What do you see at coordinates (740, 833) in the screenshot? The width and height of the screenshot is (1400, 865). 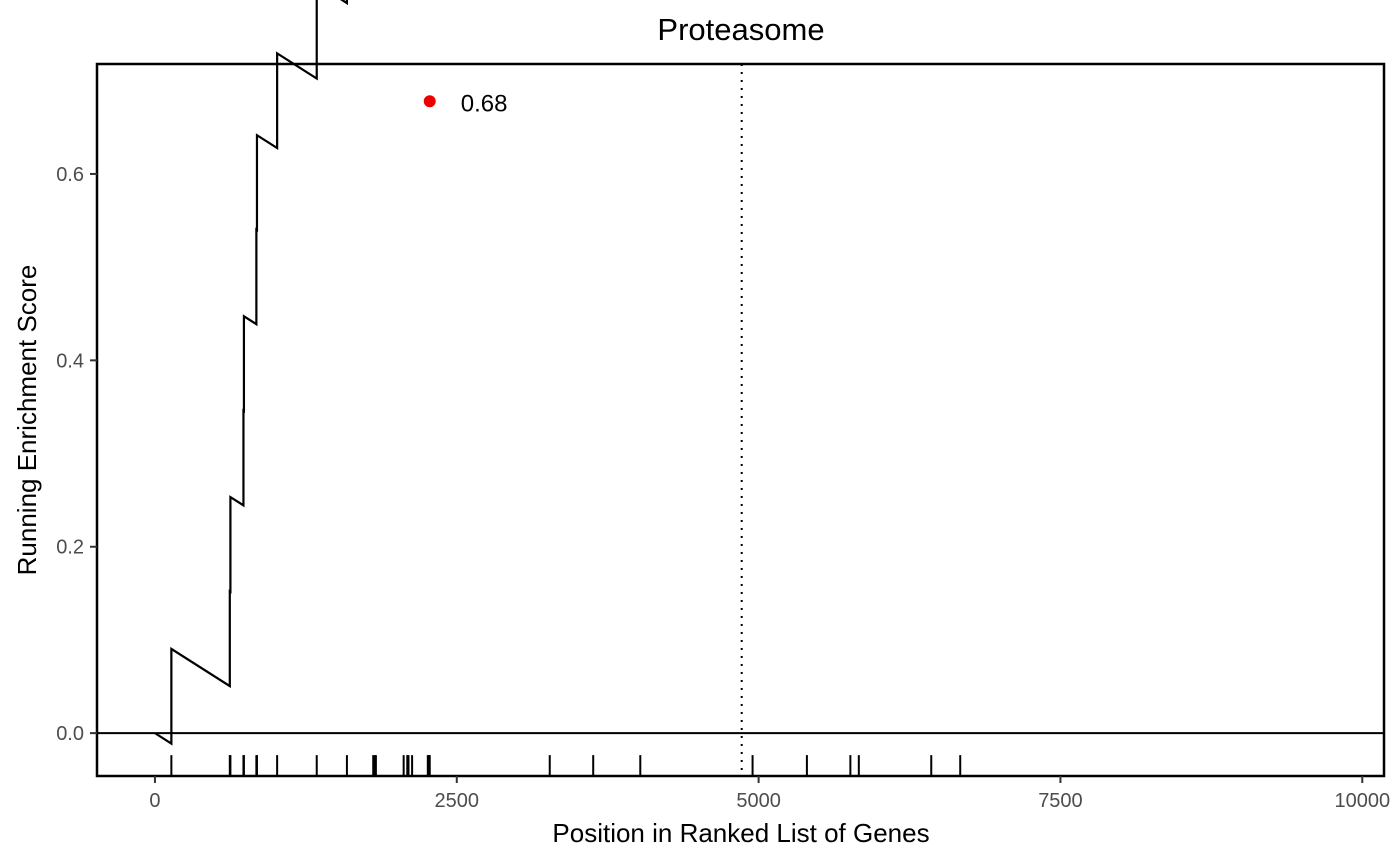 I see `x-axis-title: Position in Ranked List of Genes` at bounding box center [740, 833].